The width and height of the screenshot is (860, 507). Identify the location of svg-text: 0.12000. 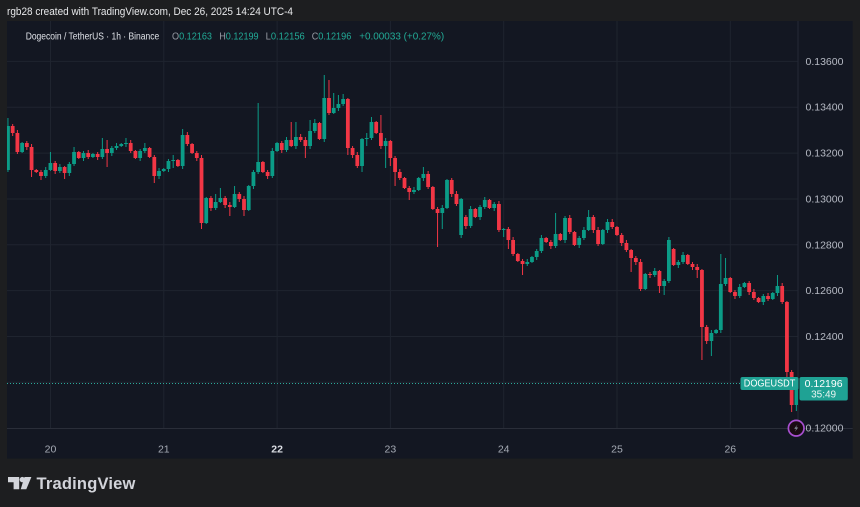
(825, 429).